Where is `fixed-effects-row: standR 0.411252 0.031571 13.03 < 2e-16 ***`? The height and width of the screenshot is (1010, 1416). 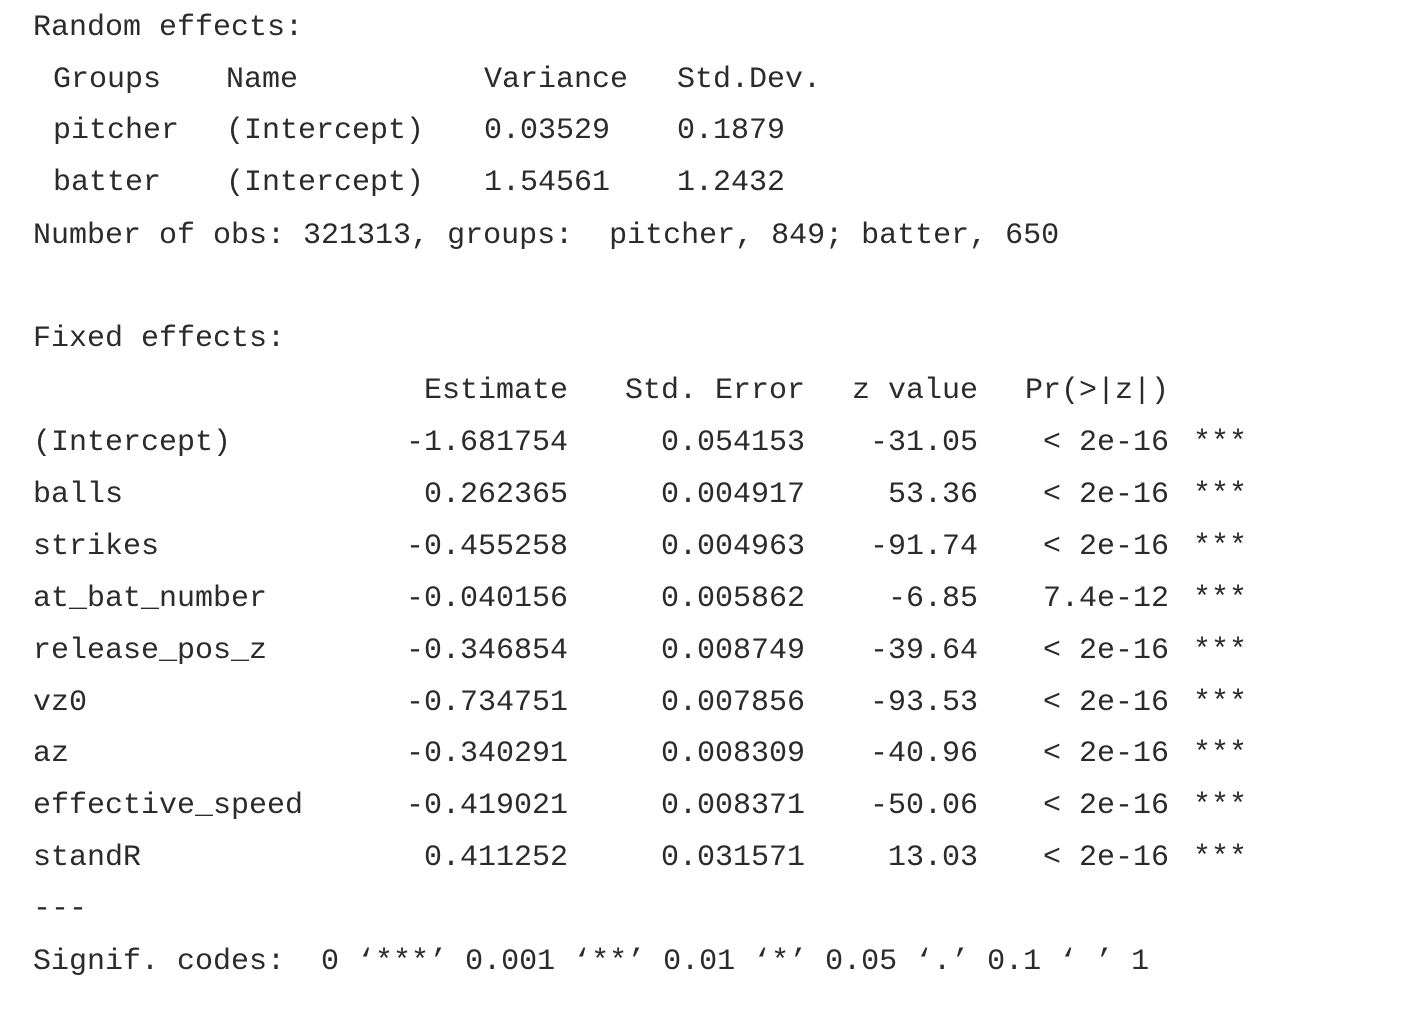 fixed-effects-row: standR 0.411252 0.031571 13.03 < 2e-16 *** is located at coordinates (683, 858).